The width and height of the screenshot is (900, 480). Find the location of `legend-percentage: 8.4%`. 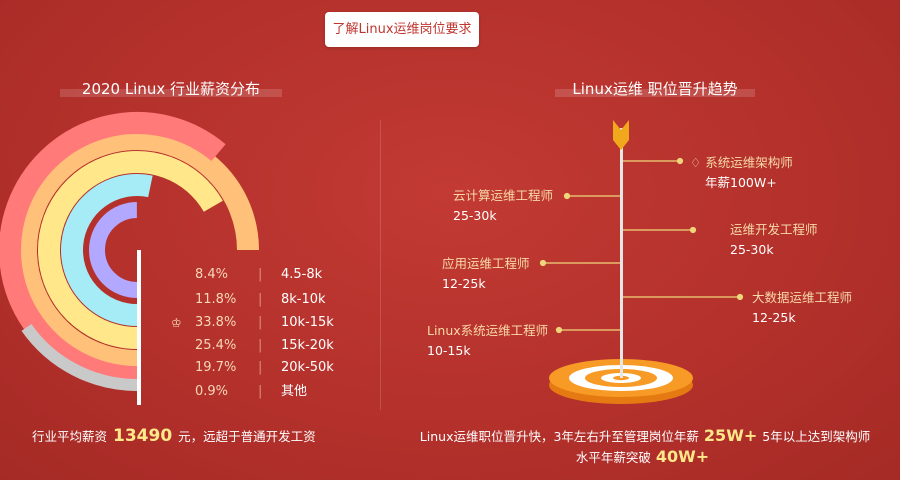

legend-percentage: 8.4% is located at coordinates (212, 274).